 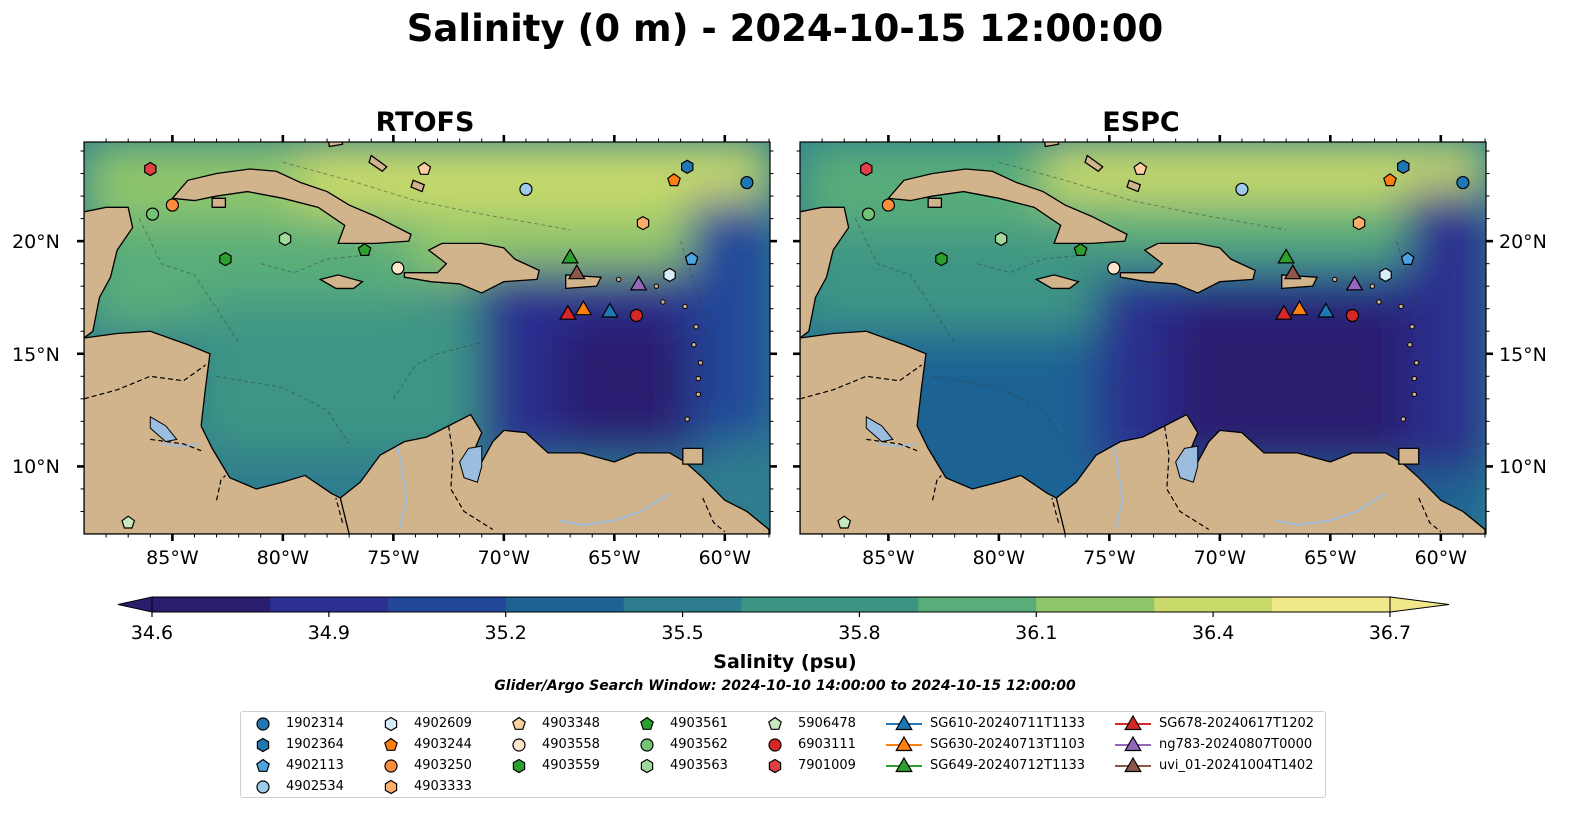 I want to click on land-bahamas3-espc, so click(x=1134, y=186).